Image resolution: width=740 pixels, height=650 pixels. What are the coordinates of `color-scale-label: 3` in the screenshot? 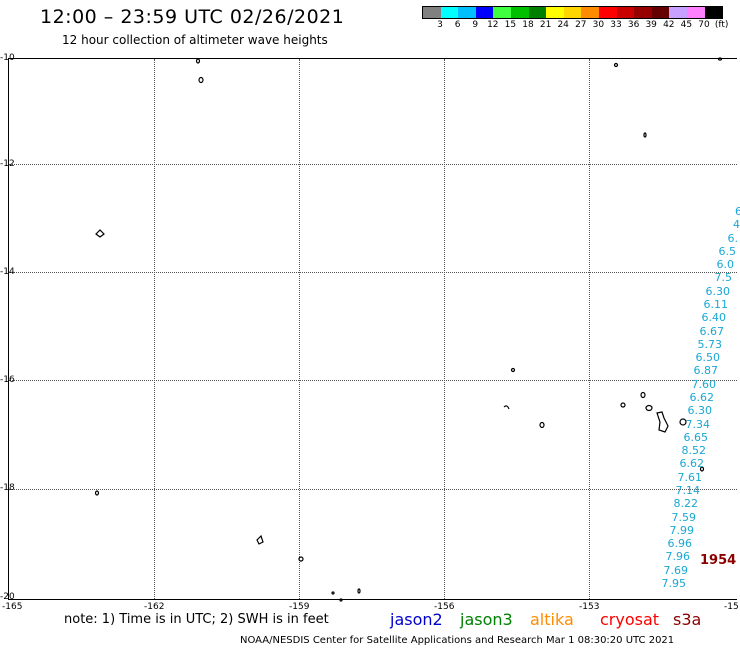 It's located at (440, 25).